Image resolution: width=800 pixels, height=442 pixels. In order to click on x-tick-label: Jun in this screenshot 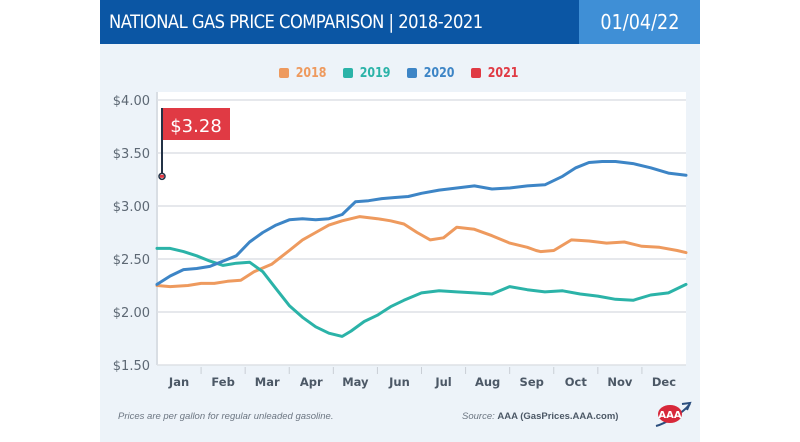, I will do `click(399, 382)`.